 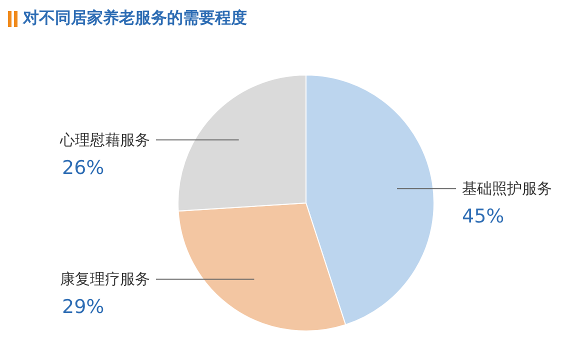 I want to click on slice-label: 基础照护服务, so click(x=507, y=189).